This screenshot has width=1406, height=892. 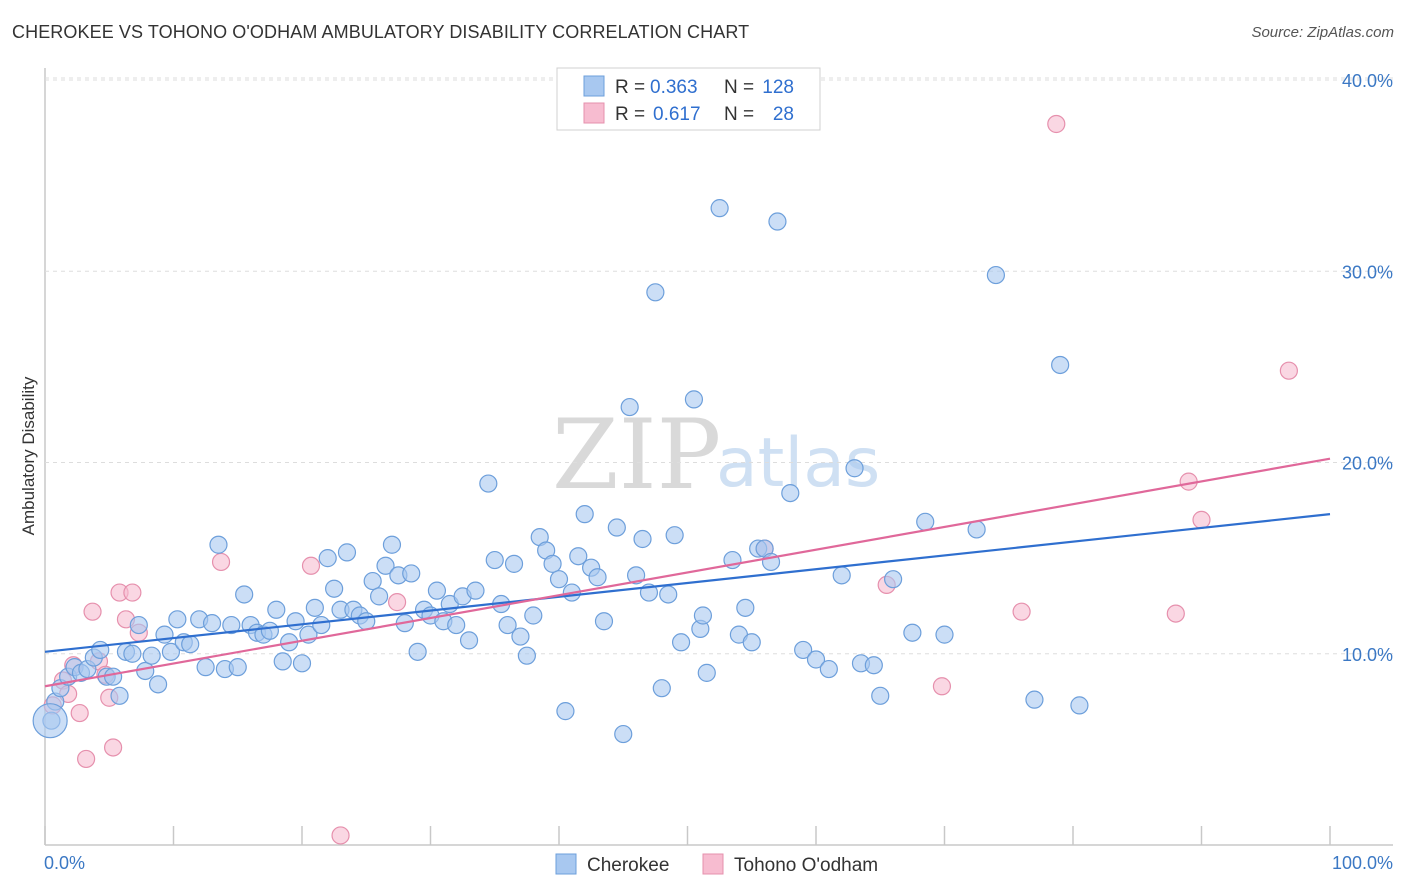 I want to click on legend-n-label-1: N =, so click(x=739, y=87).